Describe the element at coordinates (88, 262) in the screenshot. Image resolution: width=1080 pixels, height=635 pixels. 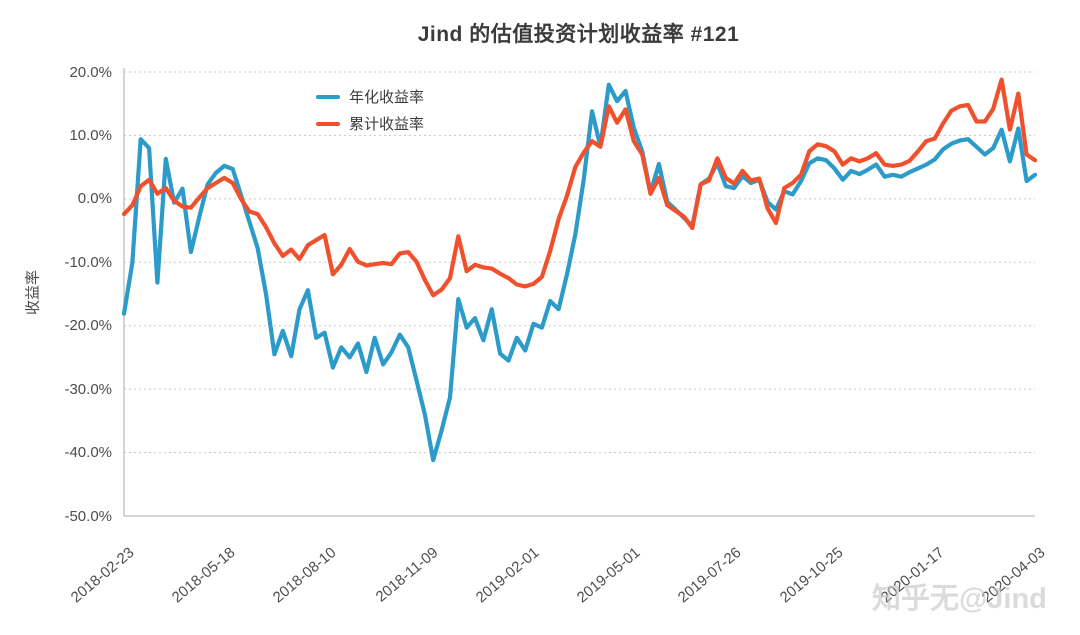
I see `y-tick-label: -10.0%` at that location.